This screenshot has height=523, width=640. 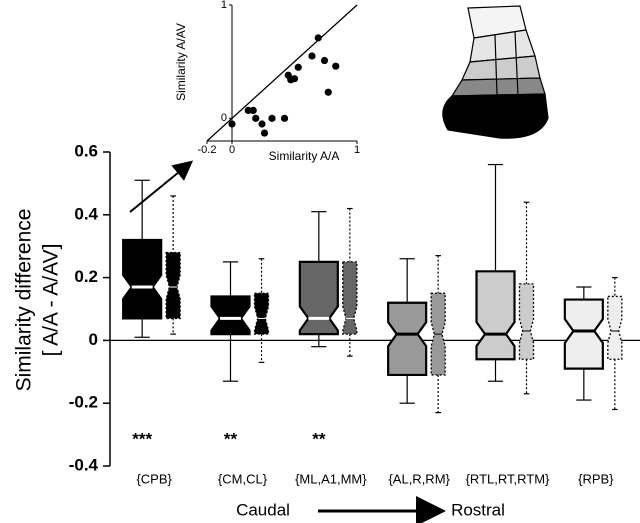 I want to click on direction-label: Caudal, so click(x=263, y=509).